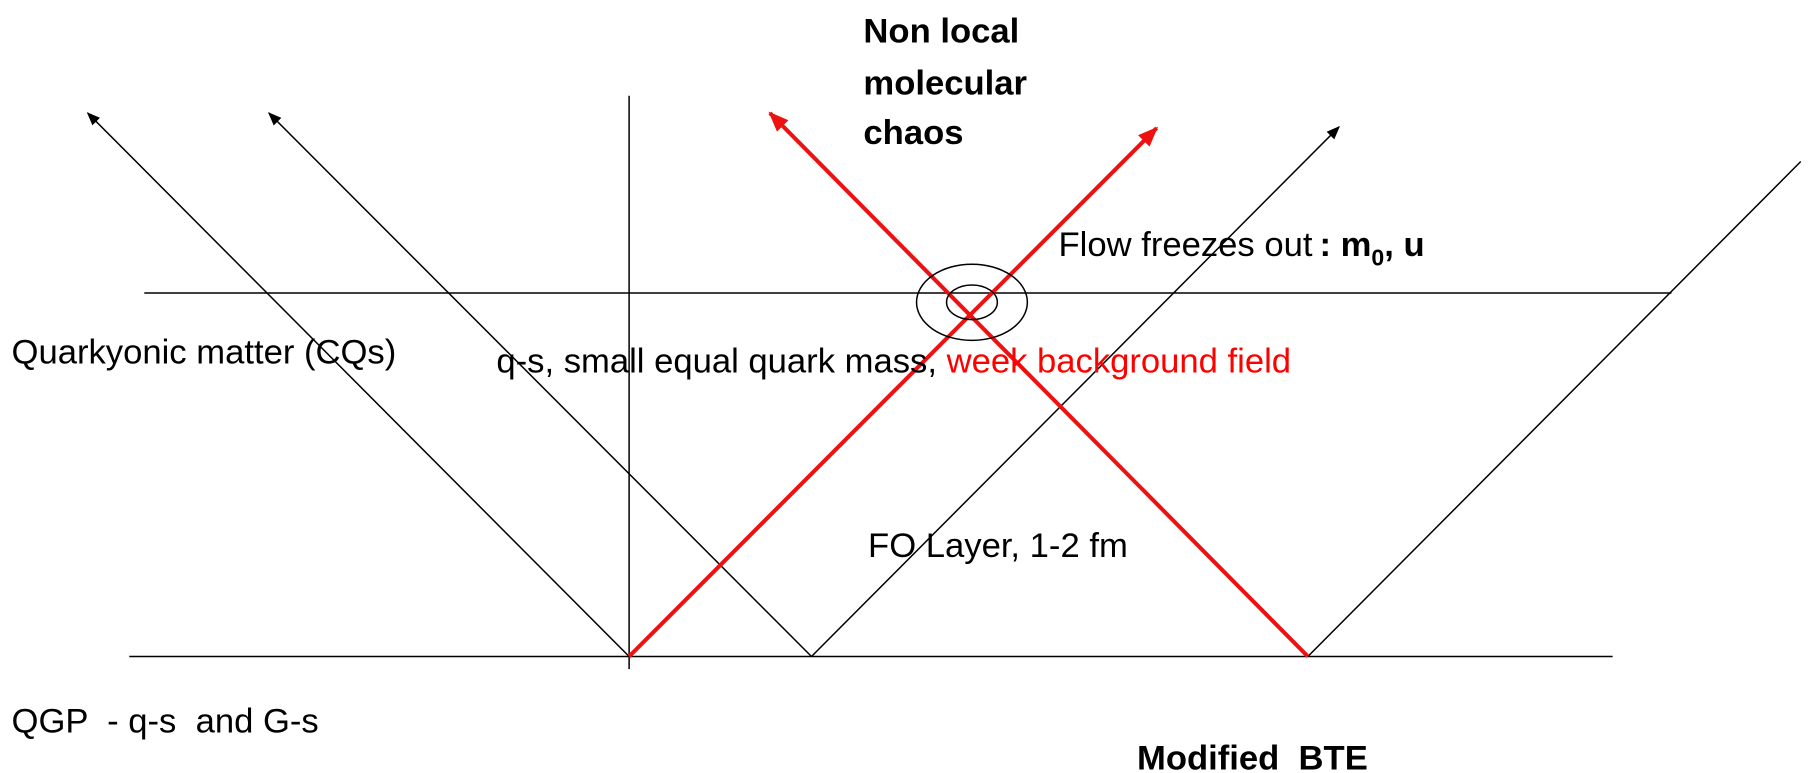 This screenshot has width=1810, height=773. I want to click on label: Quarkyonic matter (CQs), so click(204, 352).